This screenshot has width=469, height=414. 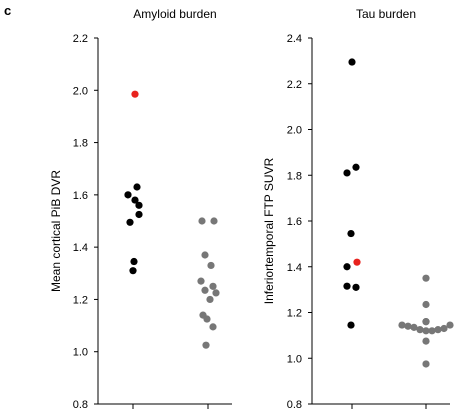 I want to click on y-axis-label: Mean cortical PiB DVR, so click(x=56, y=231).